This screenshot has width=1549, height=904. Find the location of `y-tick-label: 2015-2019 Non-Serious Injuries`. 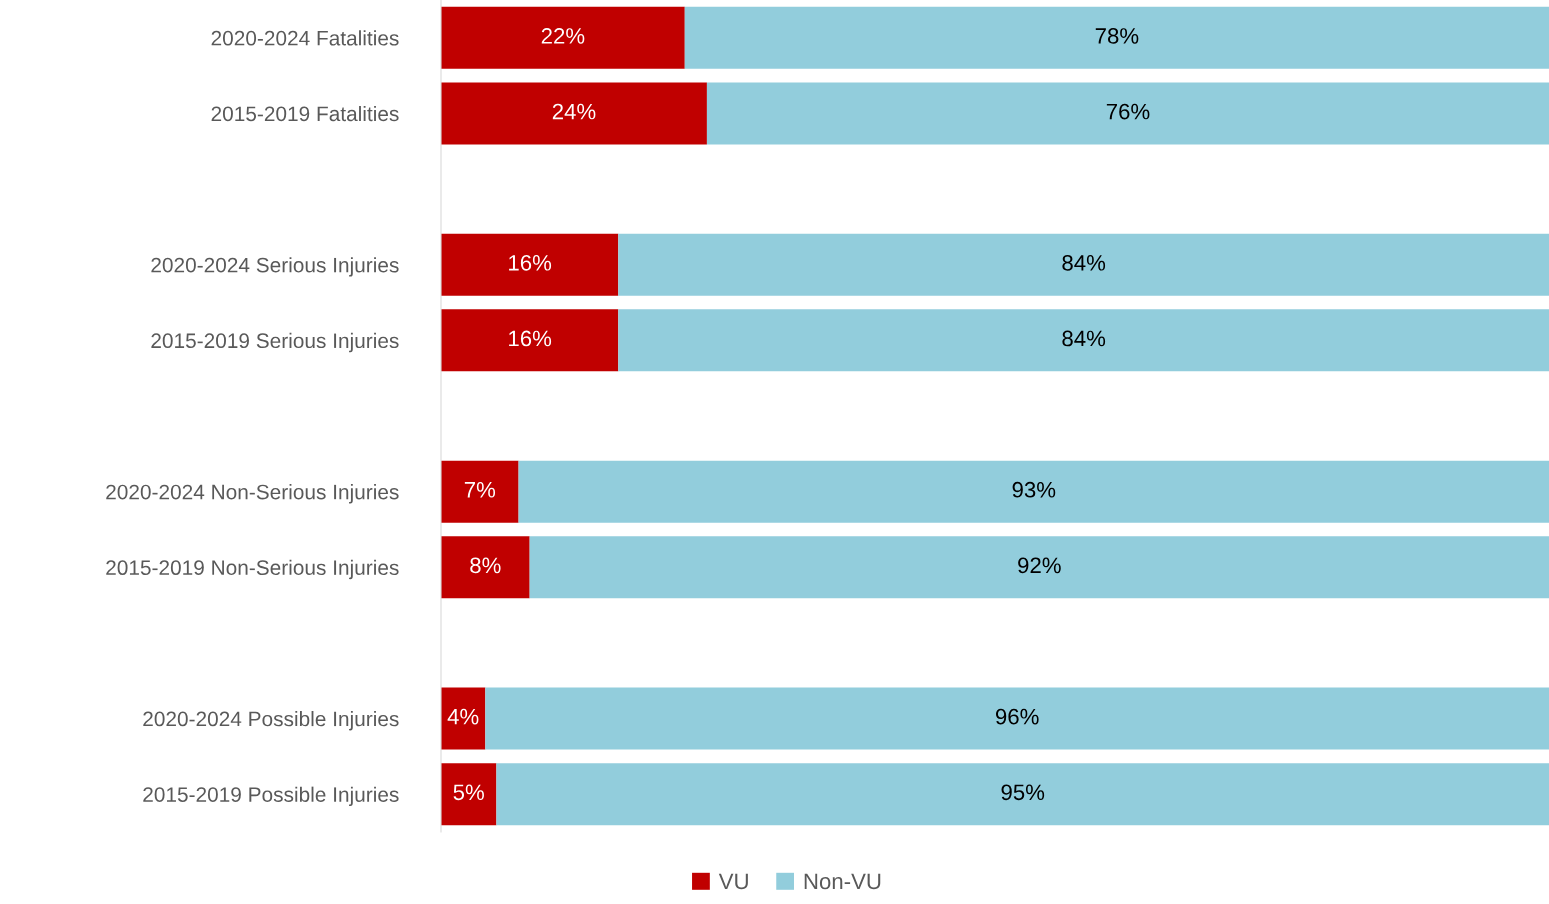

y-tick-label: 2015-2019 Non-Serious Injuries is located at coordinates (252, 569).